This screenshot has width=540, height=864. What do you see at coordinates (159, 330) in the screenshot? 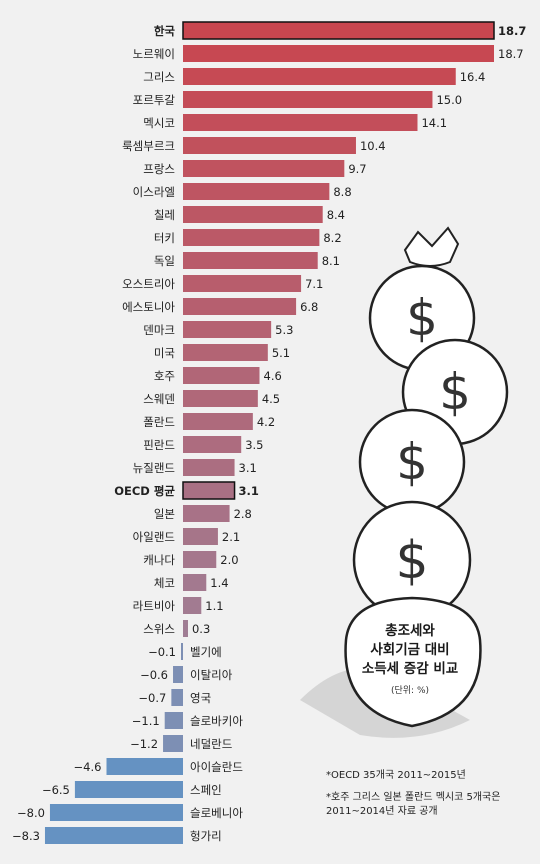
I see `category-label: 덴마크` at bounding box center [159, 330].